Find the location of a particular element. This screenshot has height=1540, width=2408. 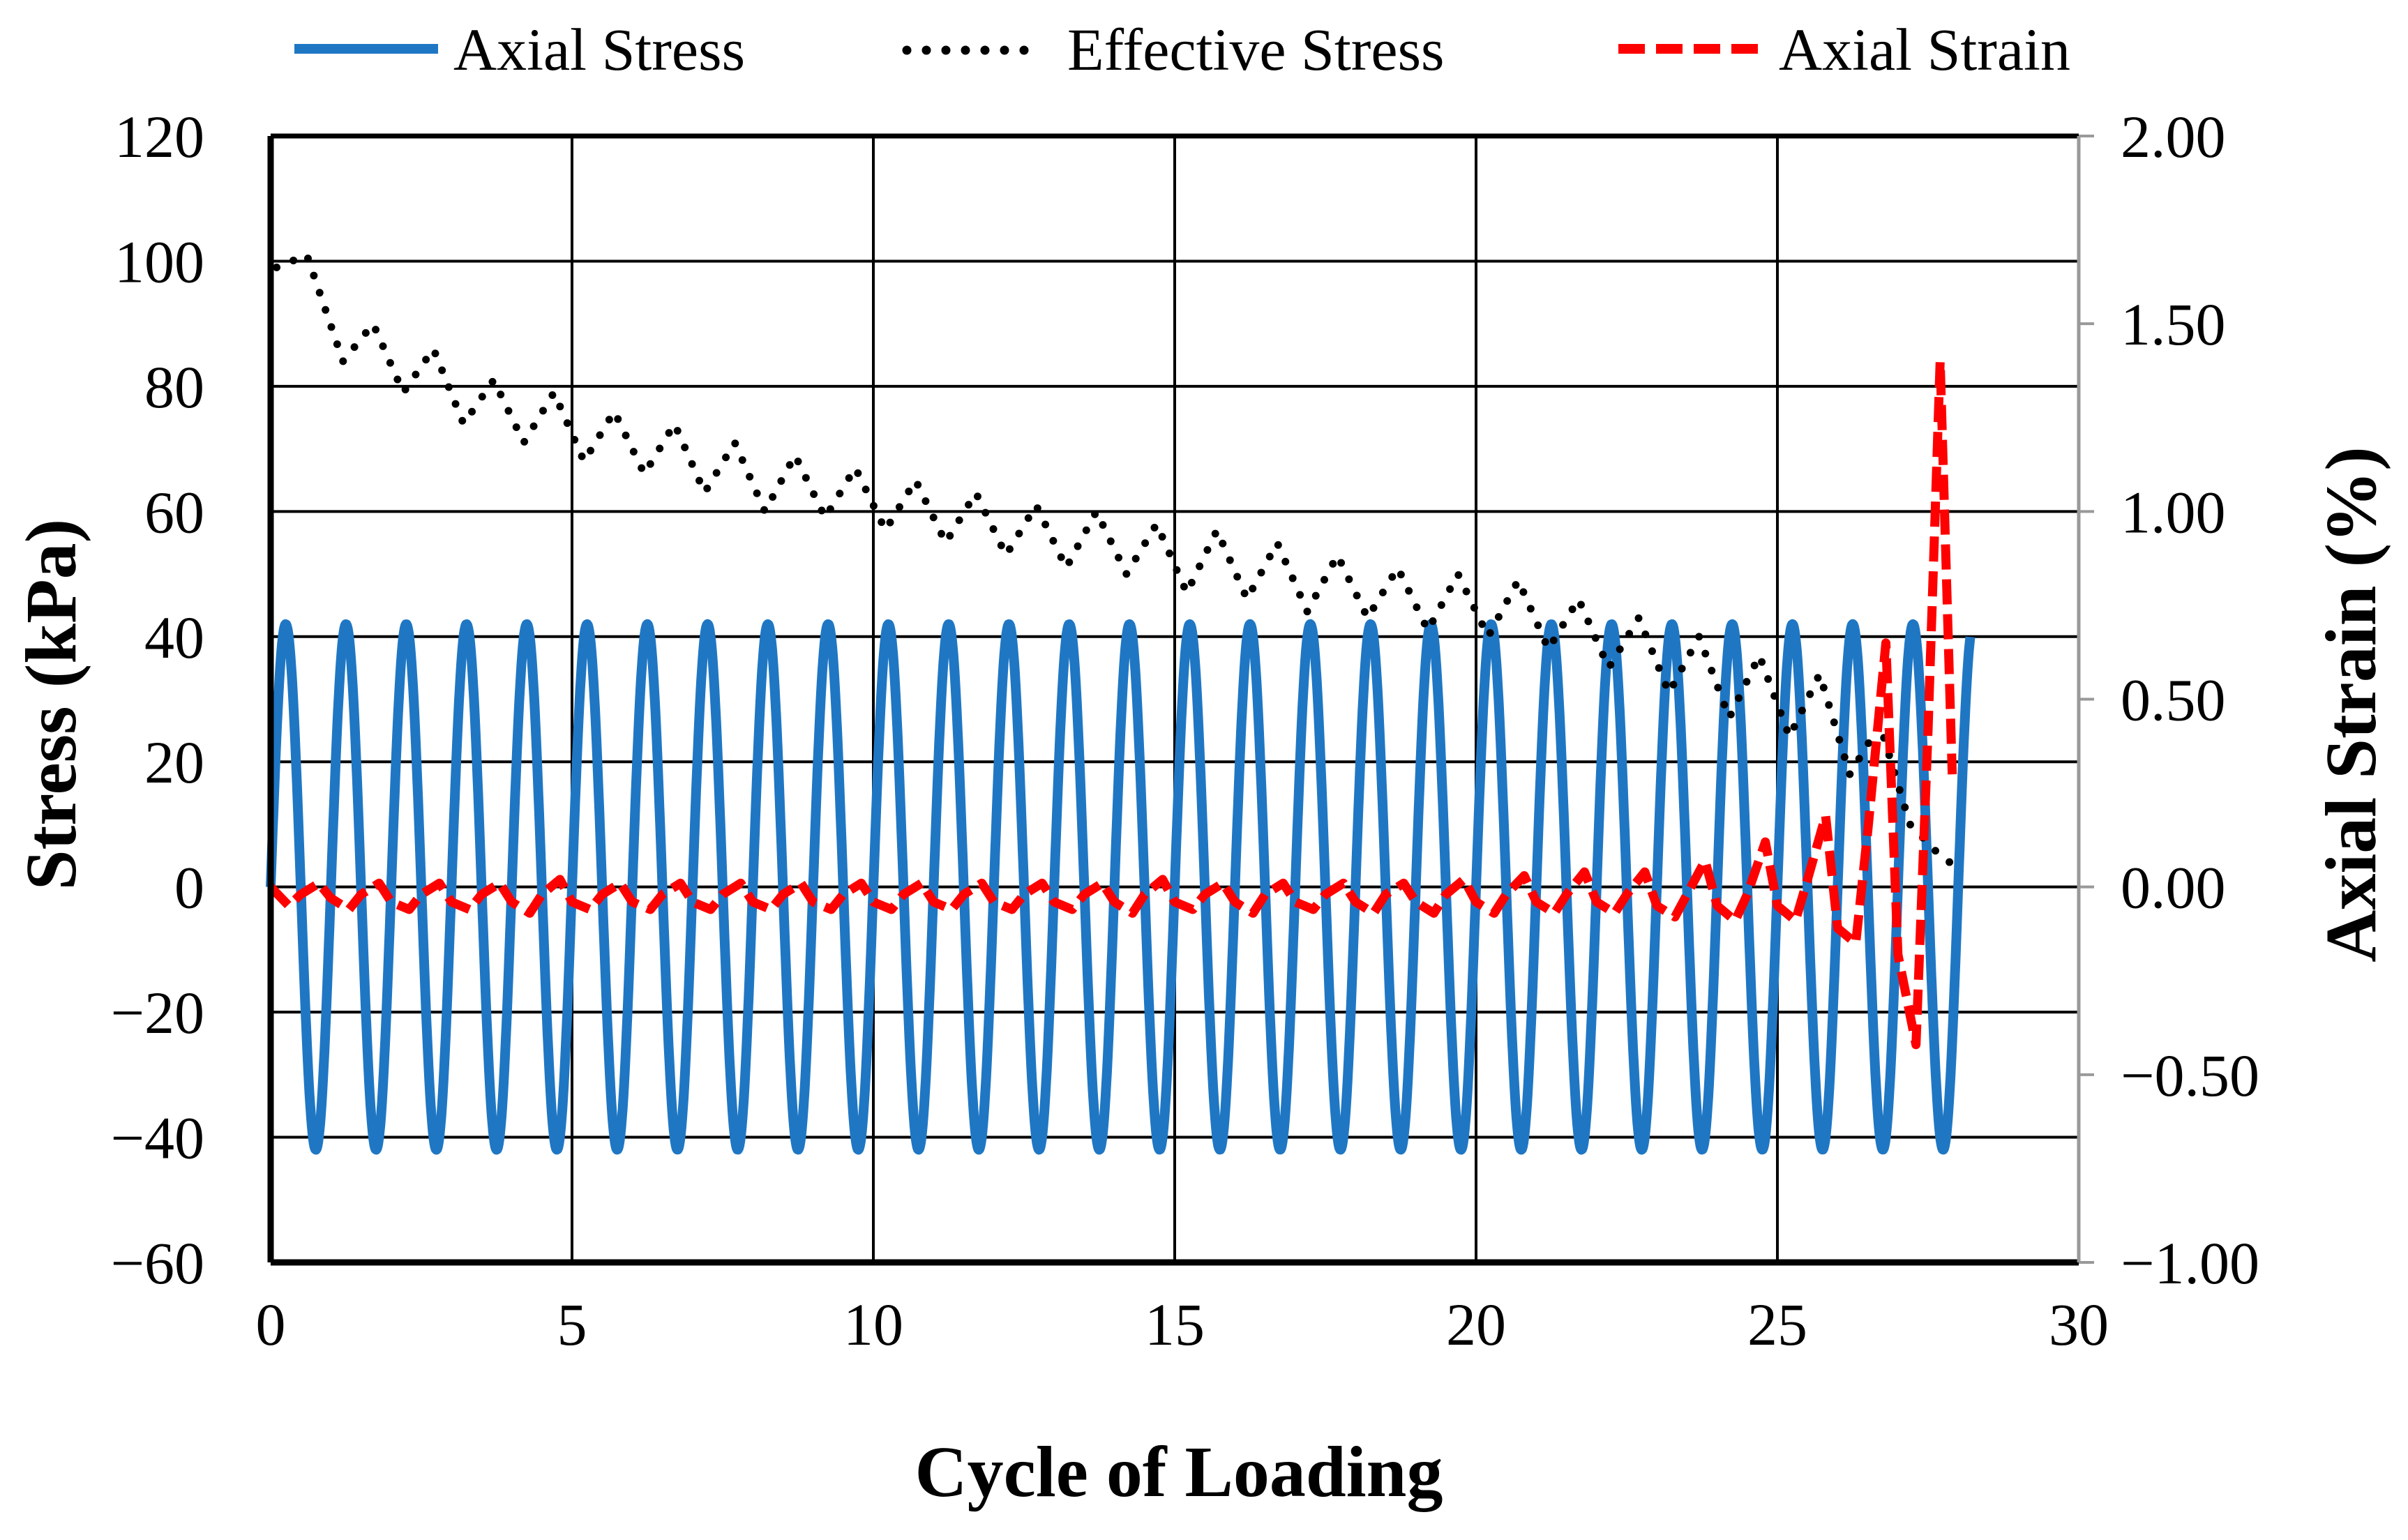

y2-axis-title: Axial Strain (%) is located at coordinates (2351, 704).